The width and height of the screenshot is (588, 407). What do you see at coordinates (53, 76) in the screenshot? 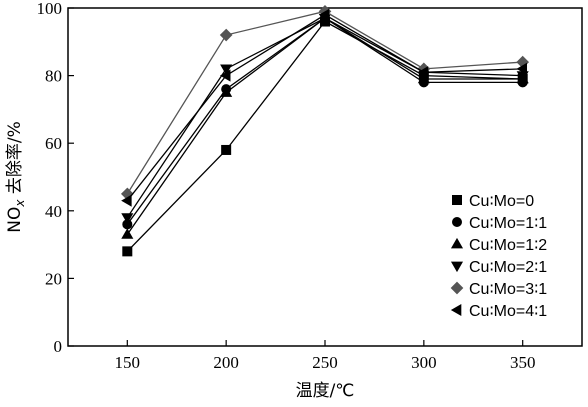
I see `y-tick-label: 80` at bounding box center [53, 76].